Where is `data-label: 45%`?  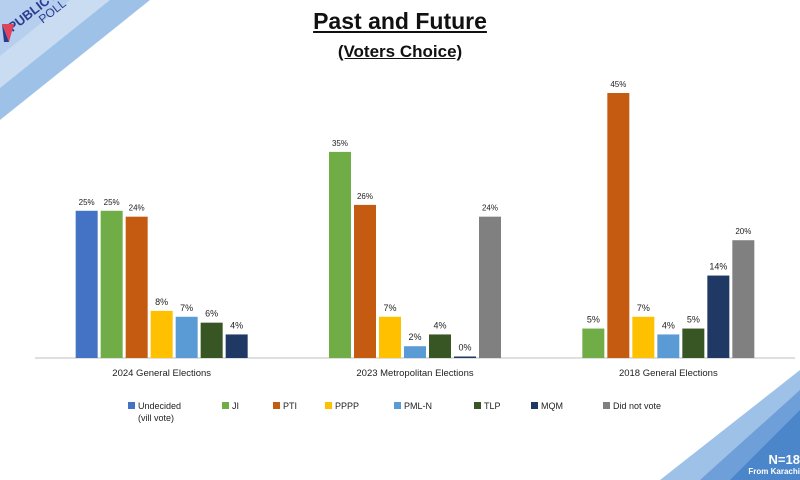 data-label: 45% is located at coordinates (618, 84).